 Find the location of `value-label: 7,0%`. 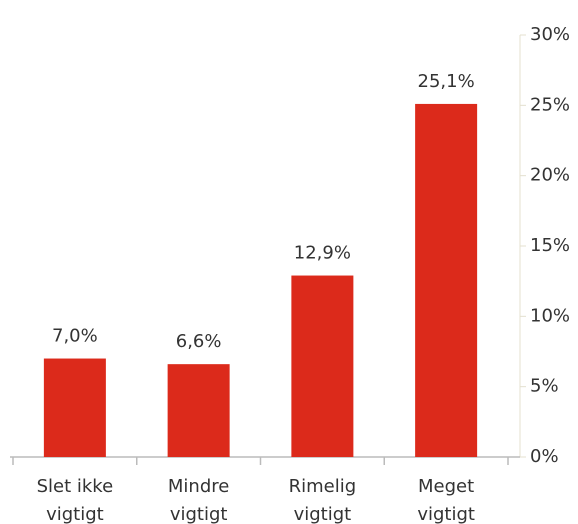

value-label: 7,0% is located at coordinates (75, 336).